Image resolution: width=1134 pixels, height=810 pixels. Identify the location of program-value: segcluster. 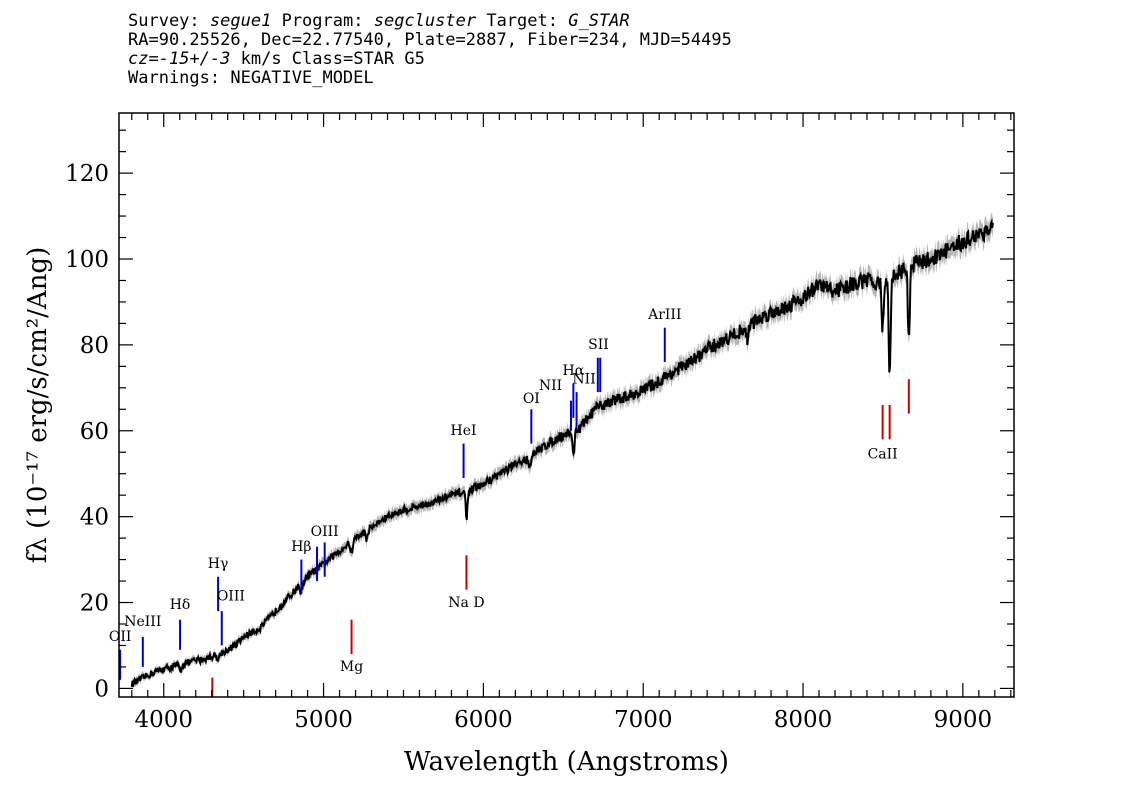
(425, 21).